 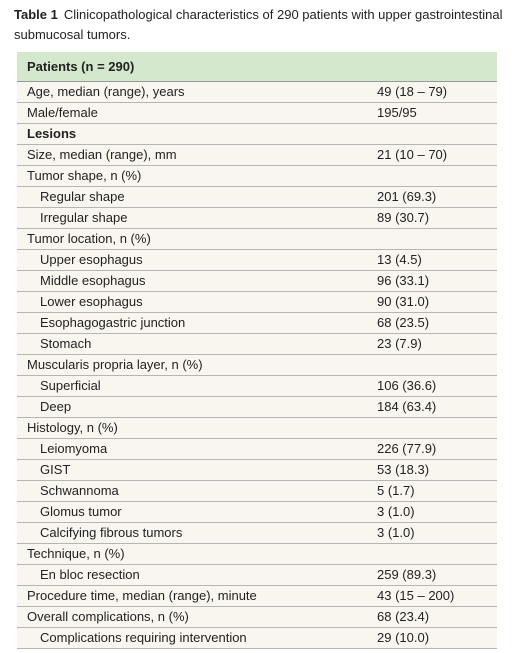 What do you see at coordinates (89, 238) in the screenshot?
I see `row-label: Tumor location, n (%)` at bounding box center [89, 238].